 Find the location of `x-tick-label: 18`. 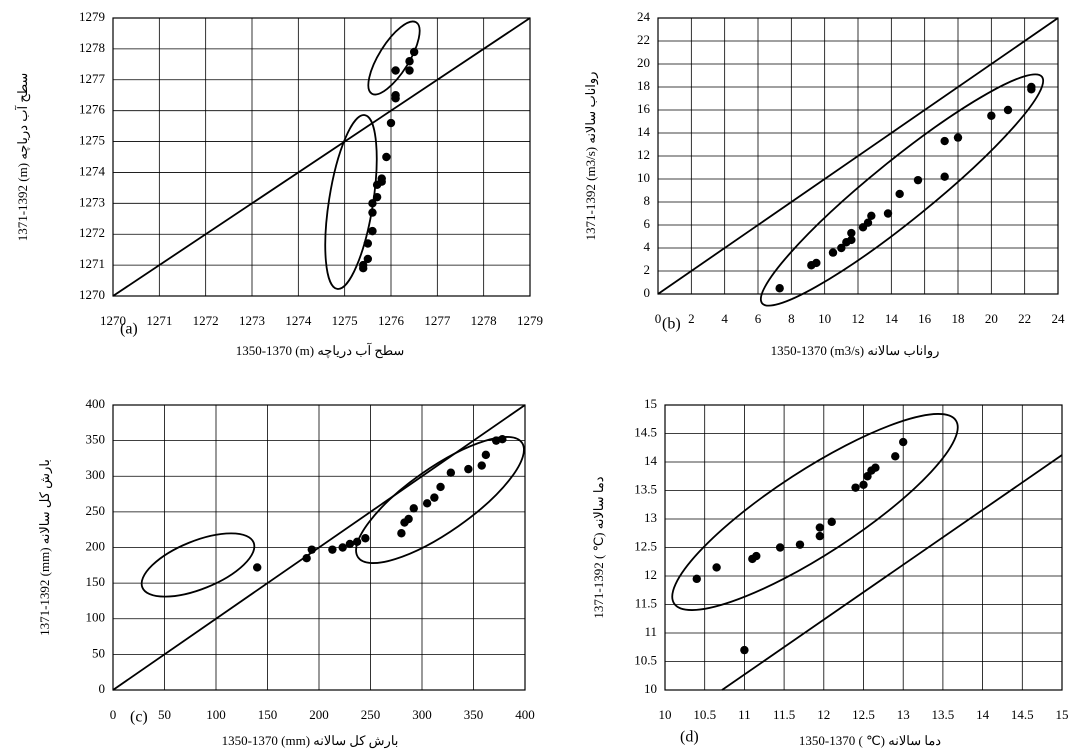

x-tick-label: 18 is located at coordinates (958, 318).